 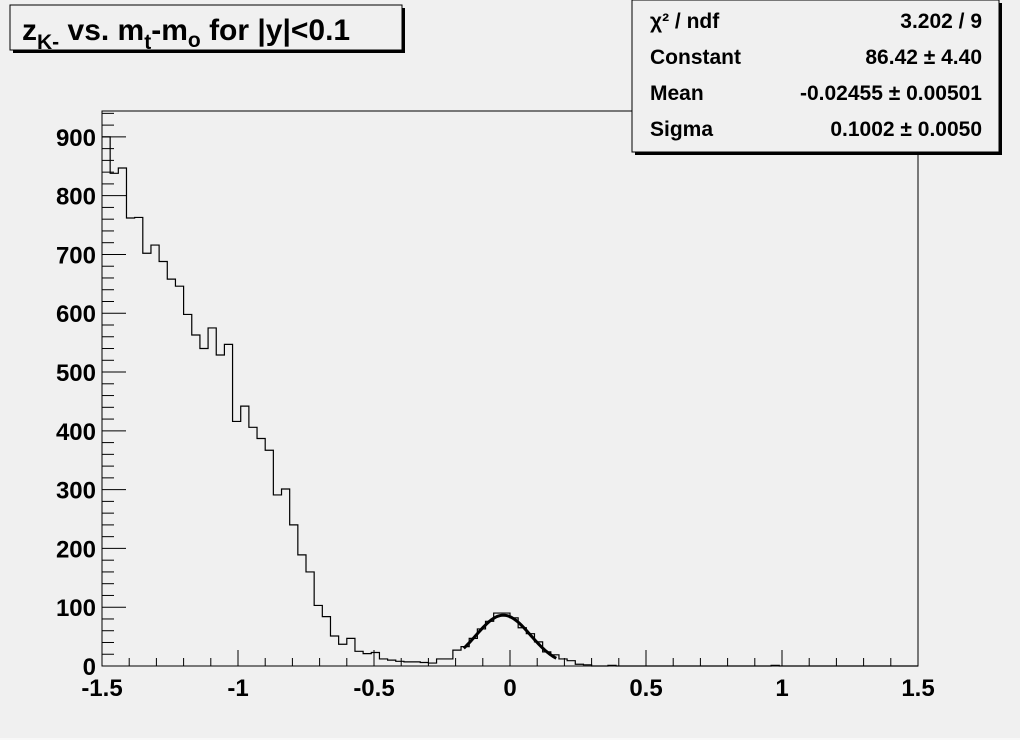 I want to click on y-tick-label: 700, so click(x=76, y=255).